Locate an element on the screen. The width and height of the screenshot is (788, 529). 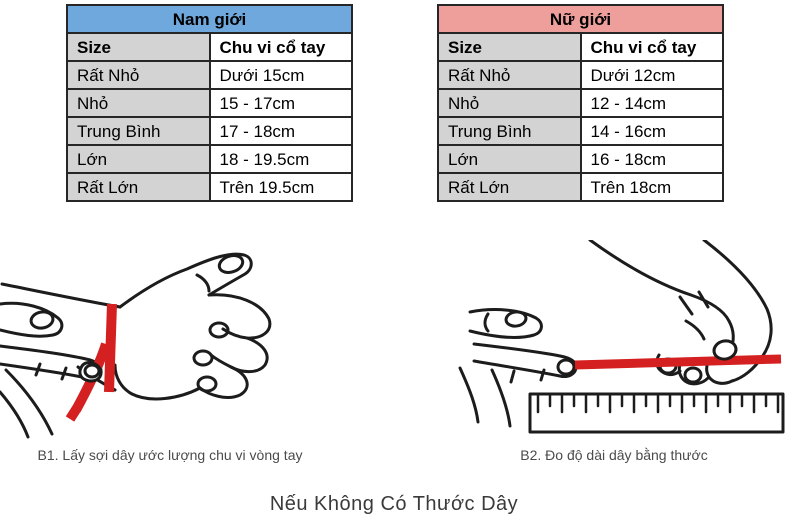
table-row: Lớn 18 - 19.5cm is located at coordinates (209, 159).